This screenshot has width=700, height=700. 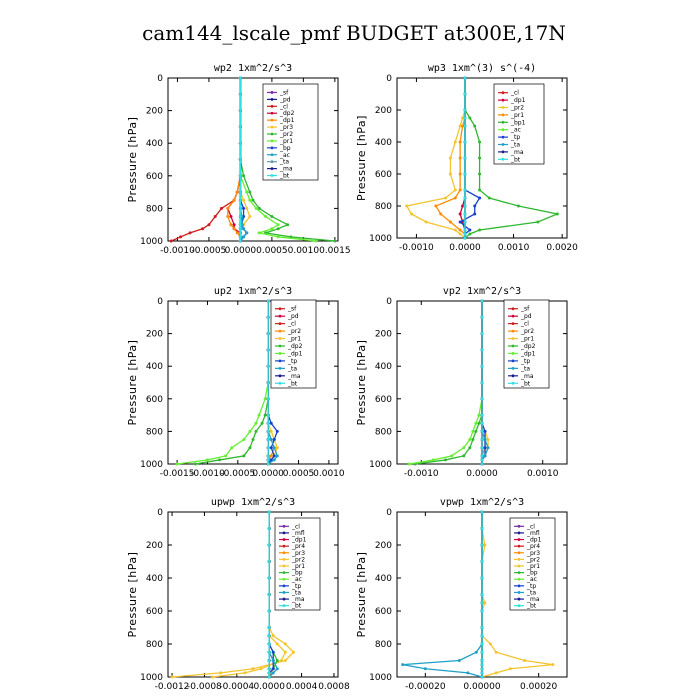 I want to click on panel-title: up2 1xm^2/s^3, so click(x=253, y=291).